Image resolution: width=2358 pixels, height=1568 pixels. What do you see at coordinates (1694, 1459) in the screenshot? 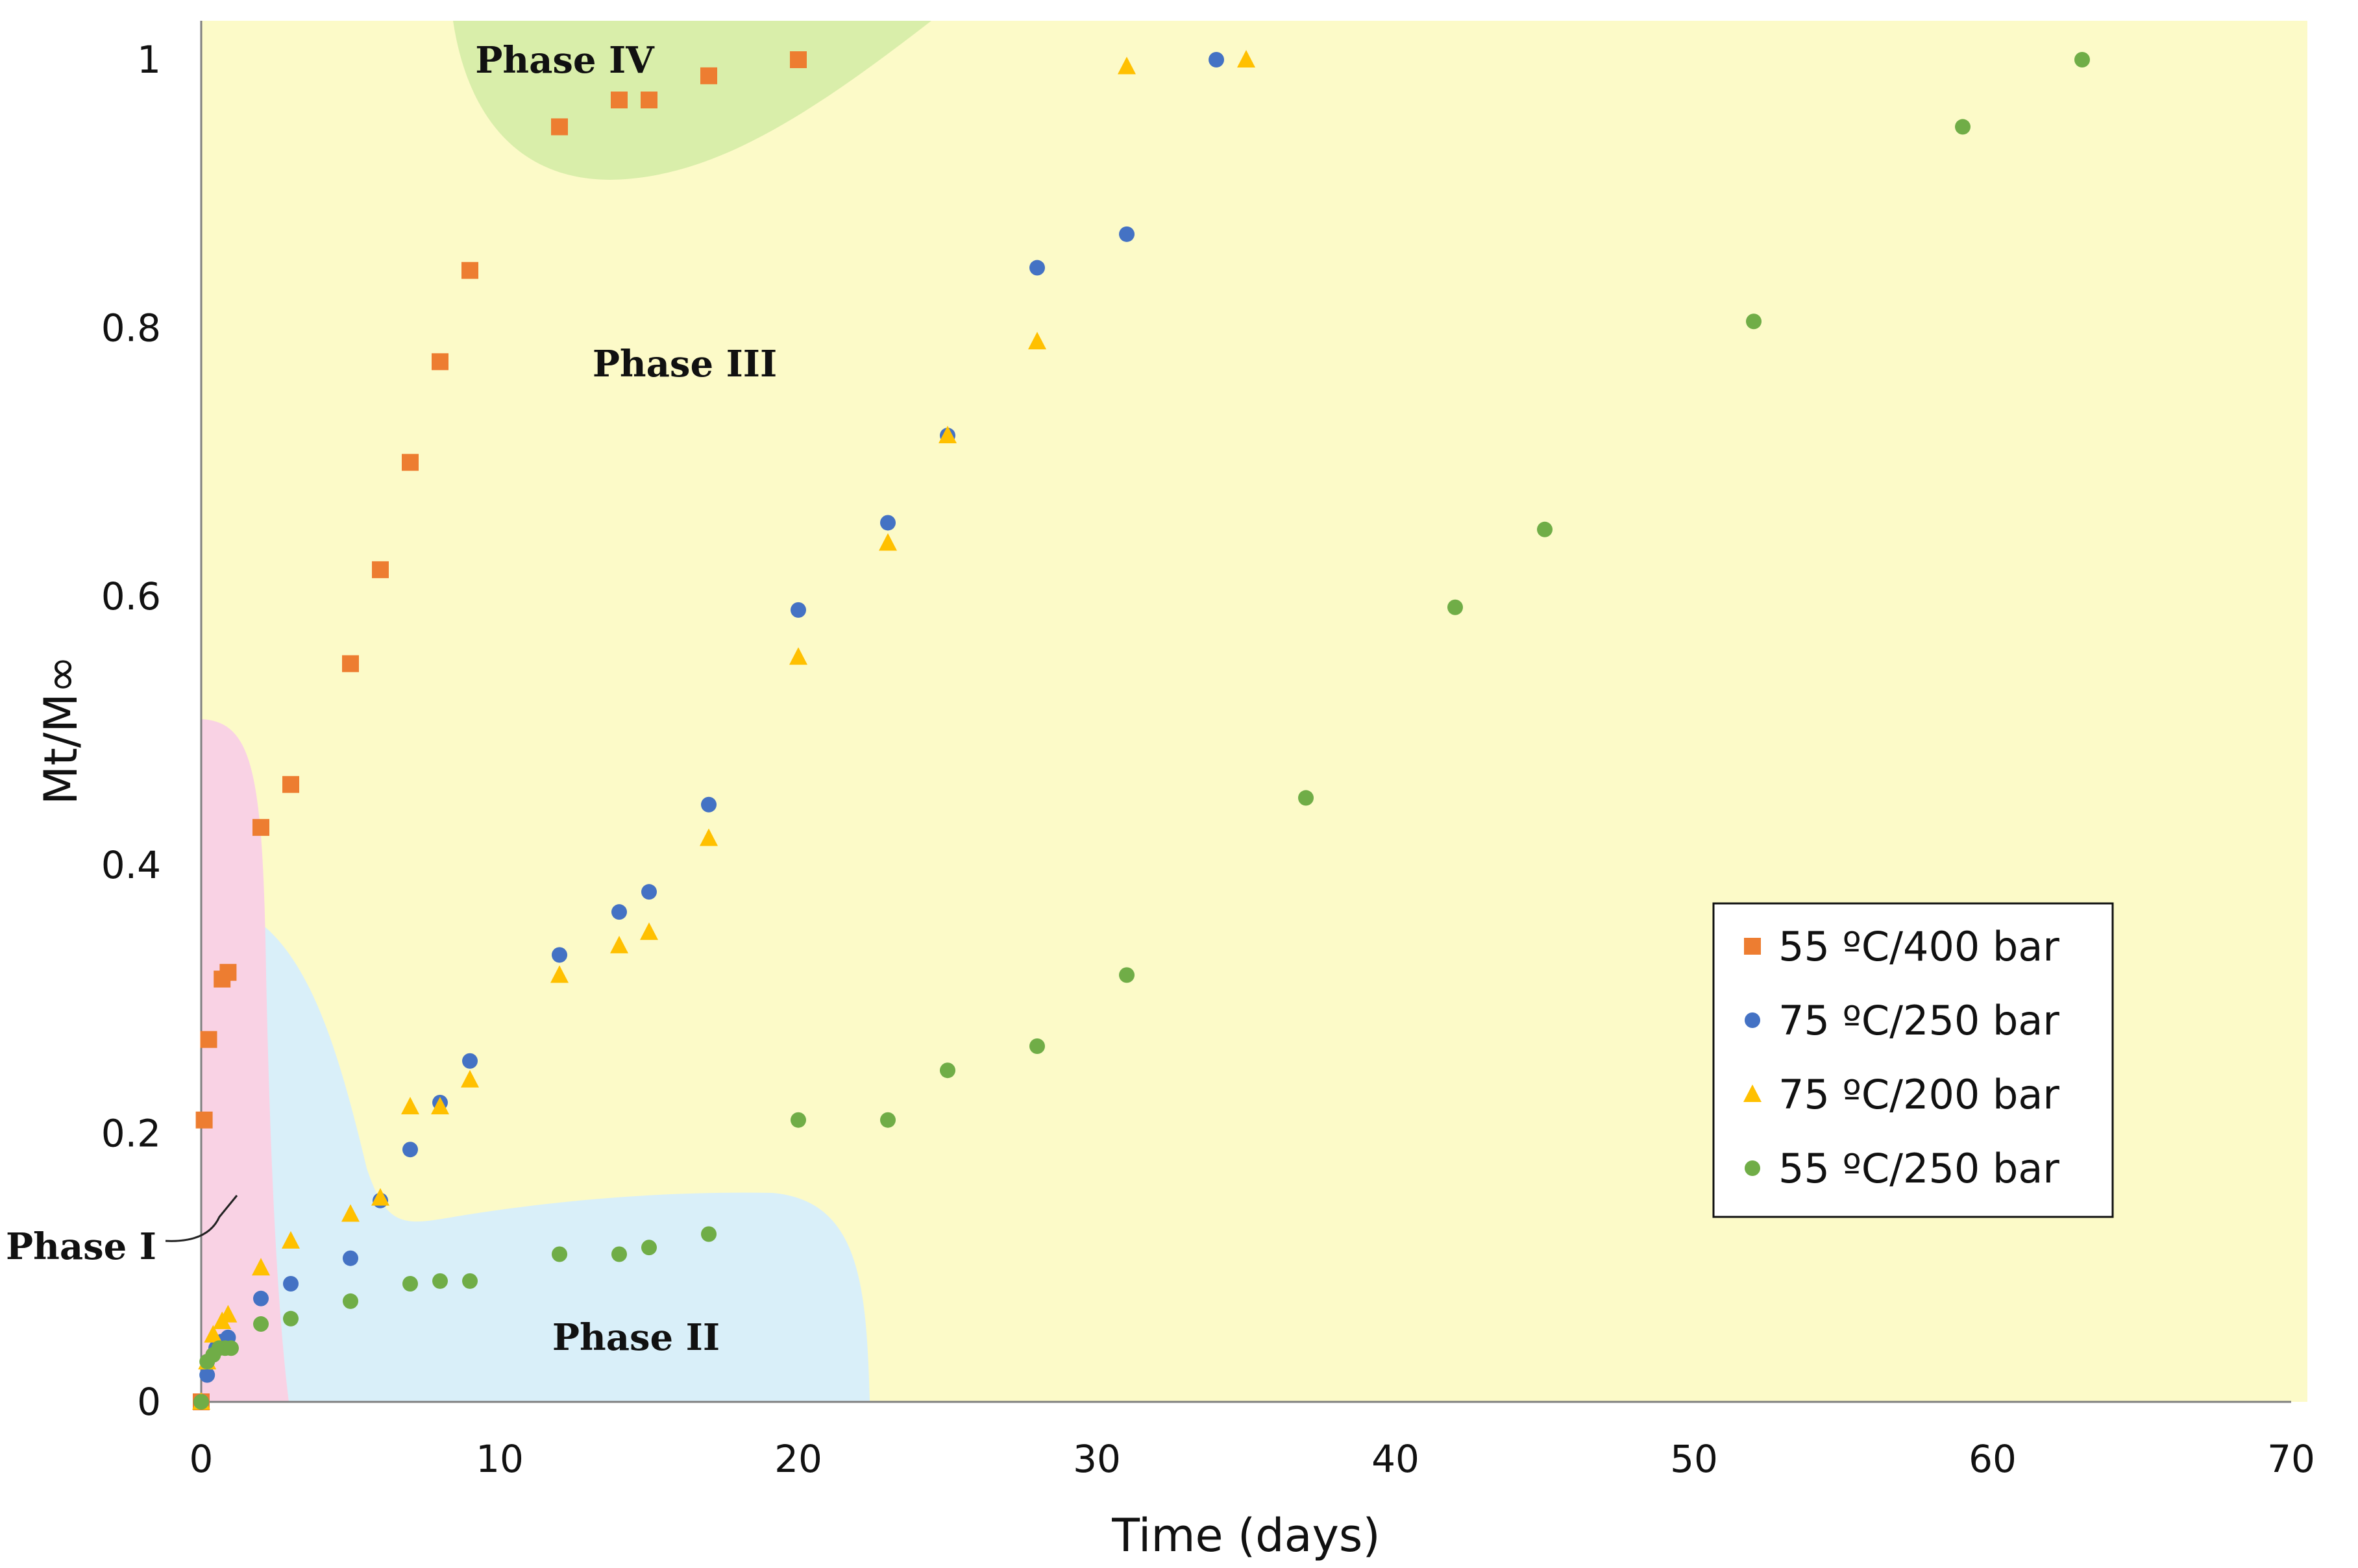
I see `x-tick-label: 50` at bounding box center [1694, 1459].